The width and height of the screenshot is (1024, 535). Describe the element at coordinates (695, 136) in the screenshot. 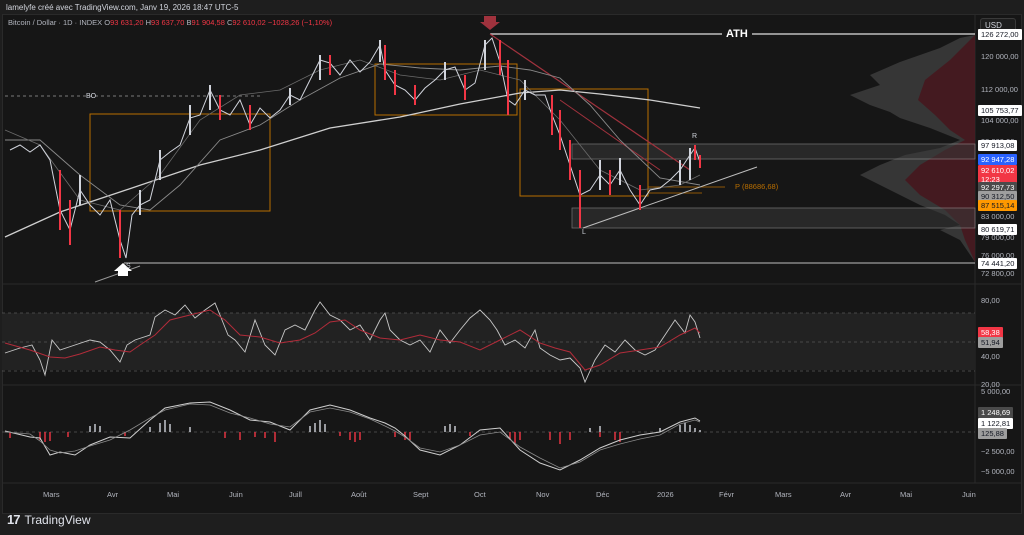

I see `r-label: R` at that location.